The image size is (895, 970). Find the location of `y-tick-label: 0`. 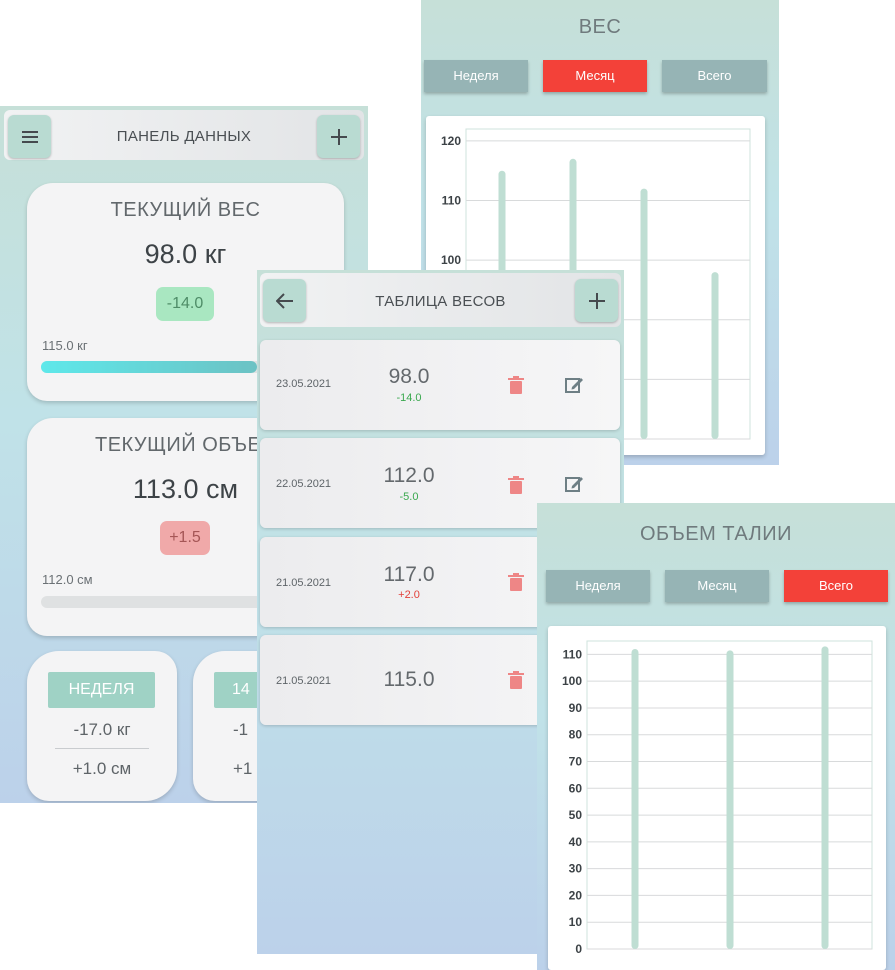

y-tick-label: 0 is located at coordinates (578, 949).